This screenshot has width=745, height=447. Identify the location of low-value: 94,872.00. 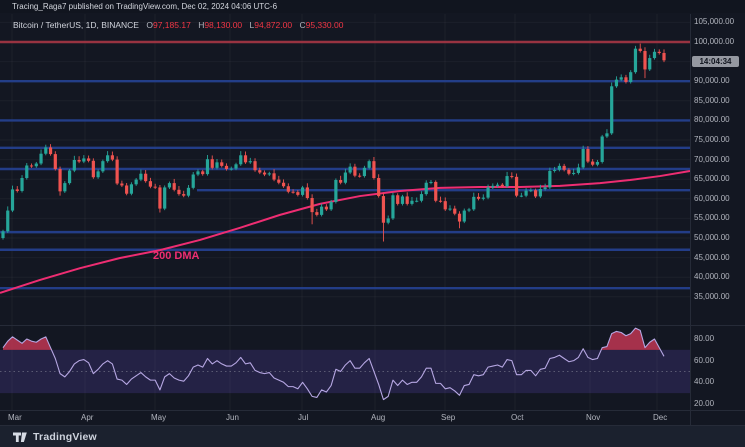
(273, 25).